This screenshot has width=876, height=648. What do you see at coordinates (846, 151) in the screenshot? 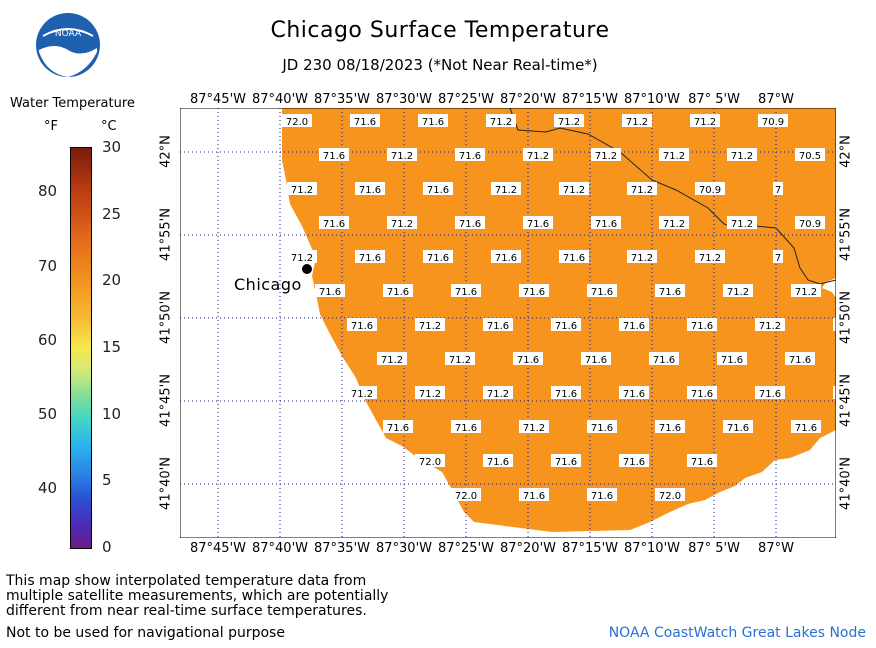
I see `latitude-label: 42°N` at bounding box center [846, 151].